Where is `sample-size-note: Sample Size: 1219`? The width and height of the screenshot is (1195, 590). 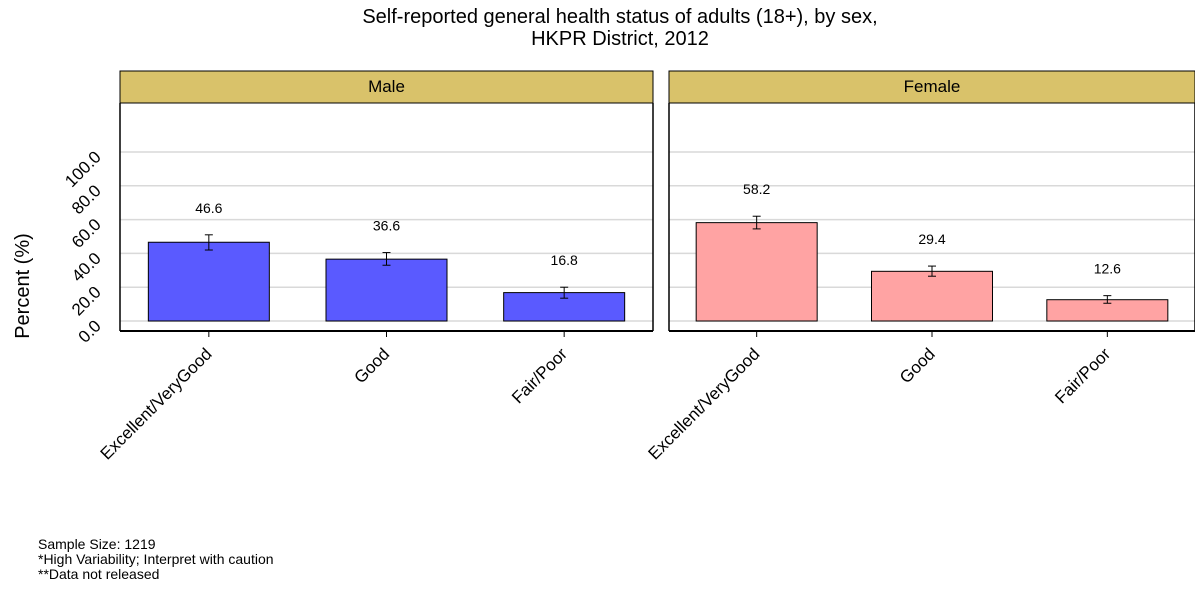 sample-size-note: Sample Size: 1219 is located at coordinates (97, 544).